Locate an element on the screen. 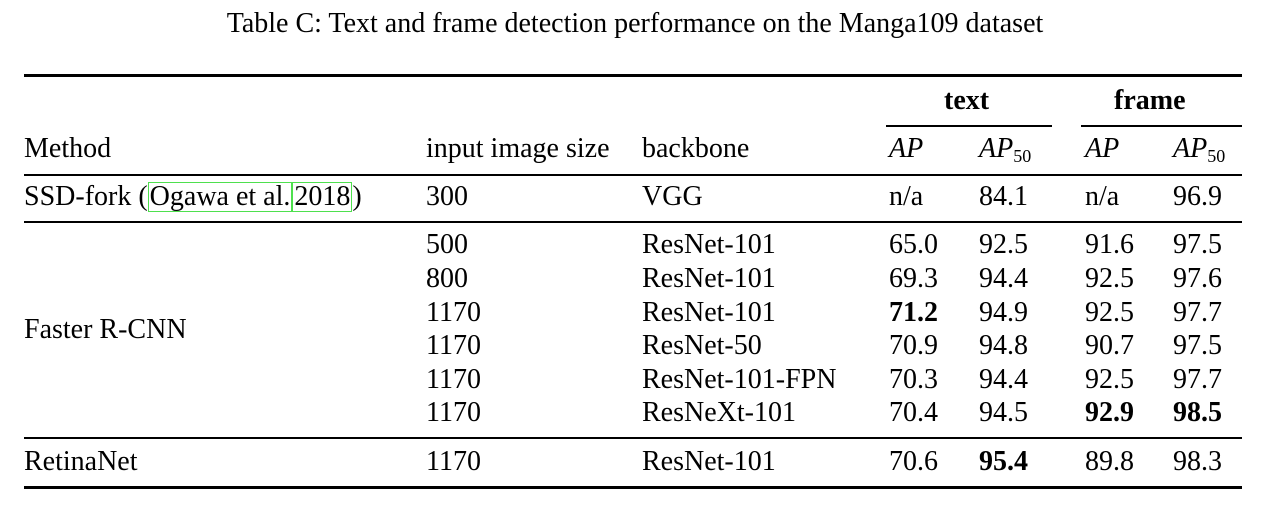  table-cell-frame-ap50-best: 98.5 is located at coordinates (1197, 412).